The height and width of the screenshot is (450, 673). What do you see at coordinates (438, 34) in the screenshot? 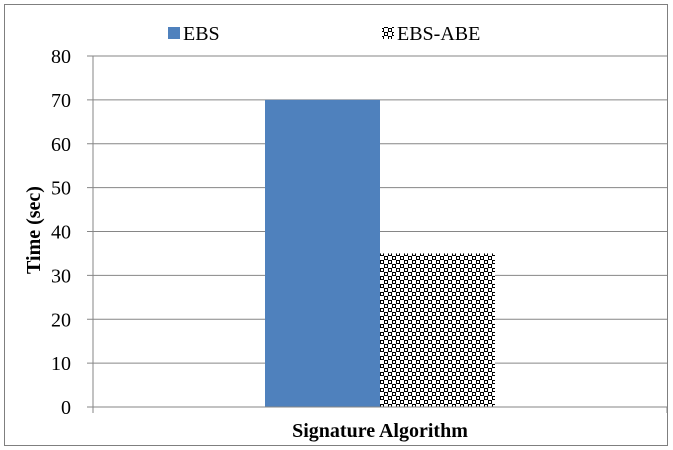
I see `legend-label-ebs-abe: EBS-ABE` at bounding box center [438, 34].